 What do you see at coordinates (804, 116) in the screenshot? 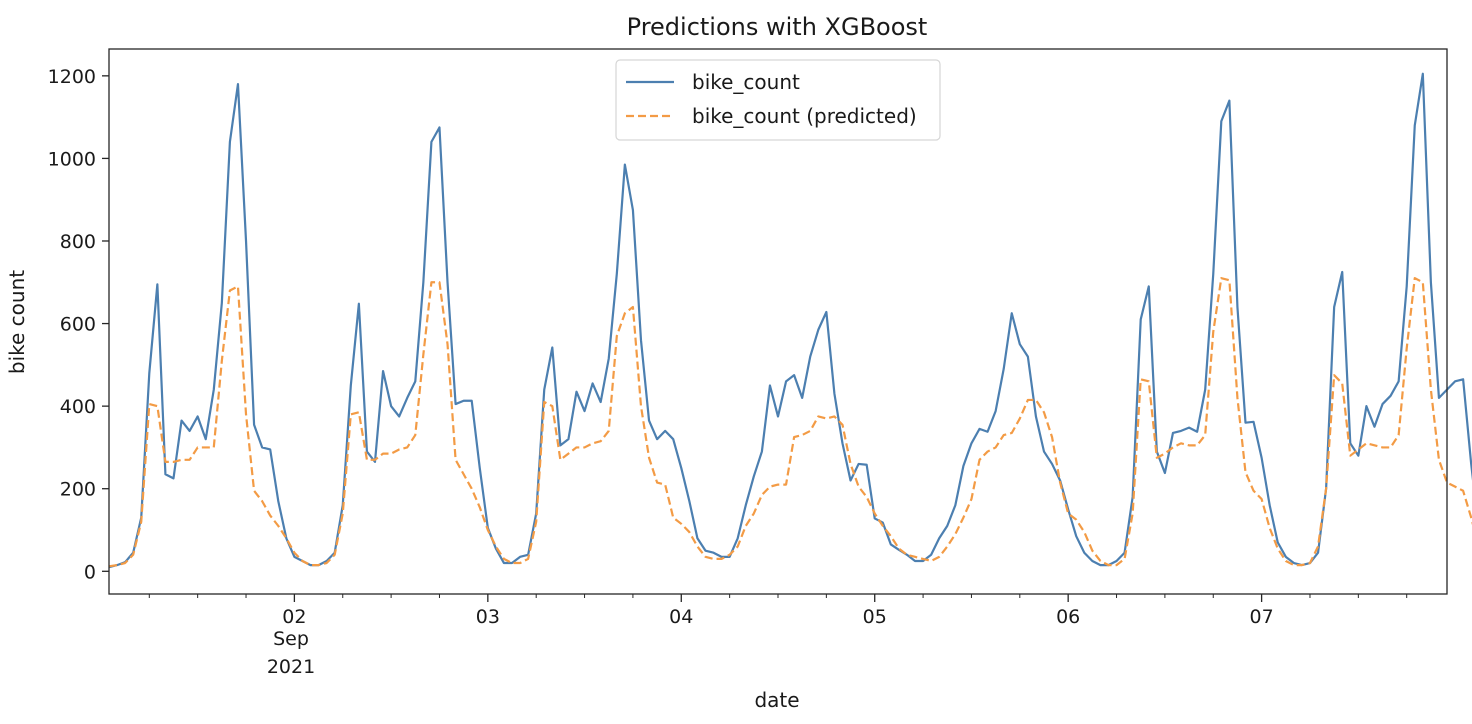
I see `legend-label-bike-count-predicted: bike_count (predicted)` at bounding box center [804, 116].